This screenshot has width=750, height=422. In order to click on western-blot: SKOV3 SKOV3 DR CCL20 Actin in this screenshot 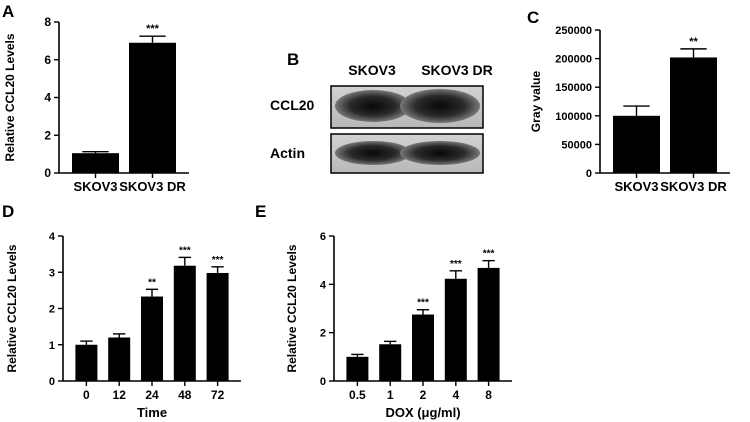, I will do `click(381, 118)`.